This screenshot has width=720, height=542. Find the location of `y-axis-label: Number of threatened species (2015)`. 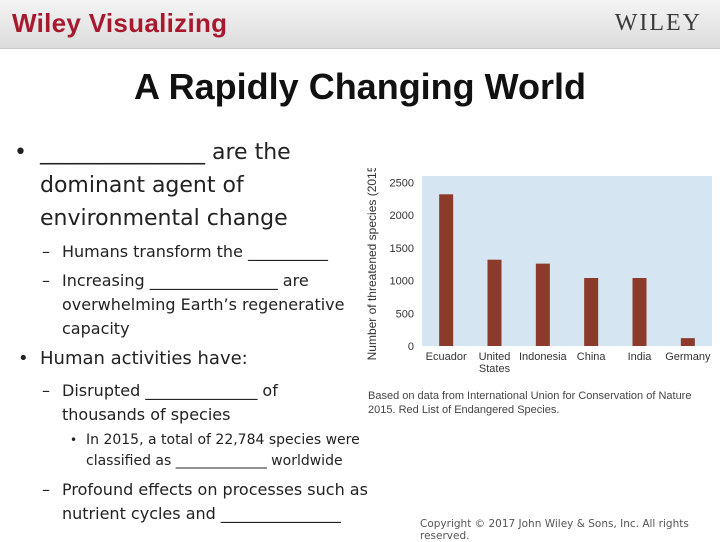

y-axis-label: Number of threatened species (2015) is located at coordinates (372, 264).